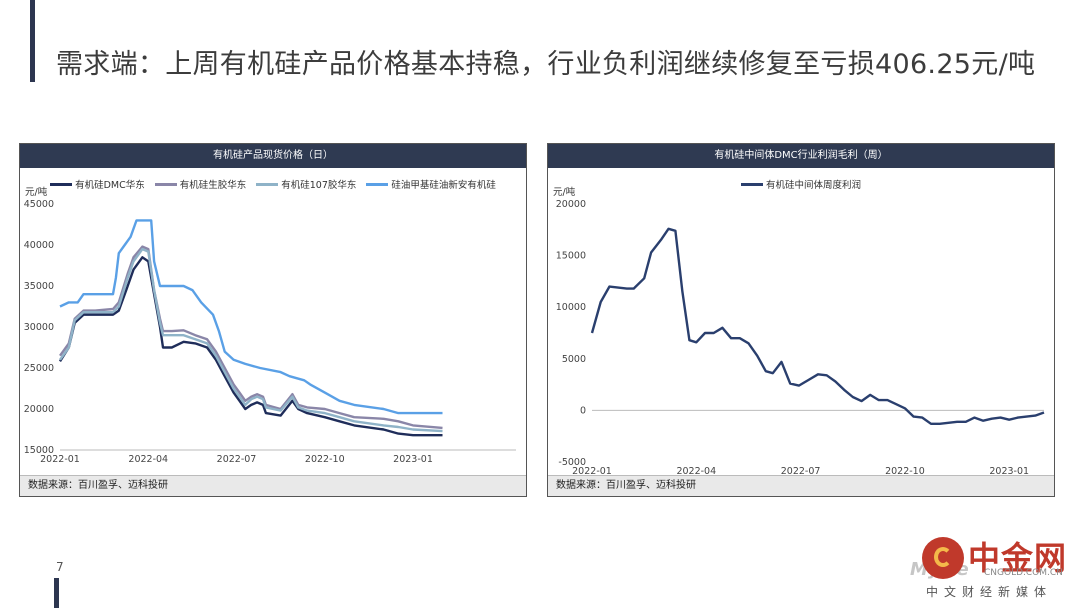 This screenshot has width=1080, height=608. What do you see at coordinates (32, 41) in the screenshot?
I see `accent-bar` at bounding box center [32, 41].